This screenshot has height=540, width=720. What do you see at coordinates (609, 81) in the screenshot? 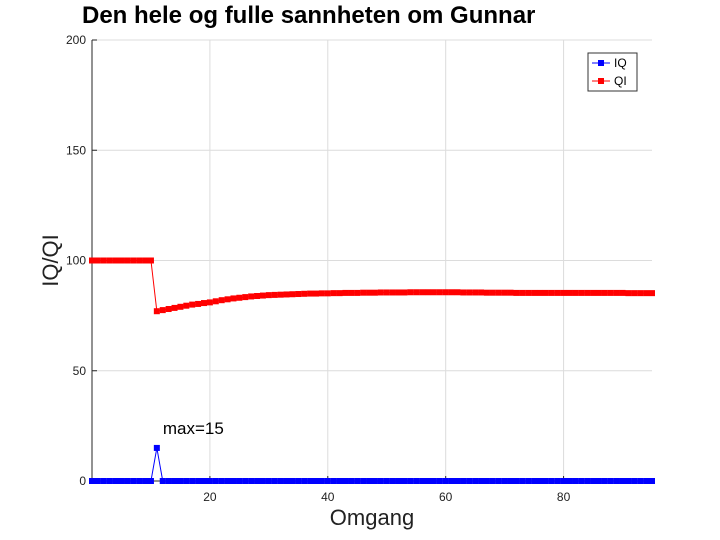
I see `legend-item-qi: QI` at bounding box center [609, 81].